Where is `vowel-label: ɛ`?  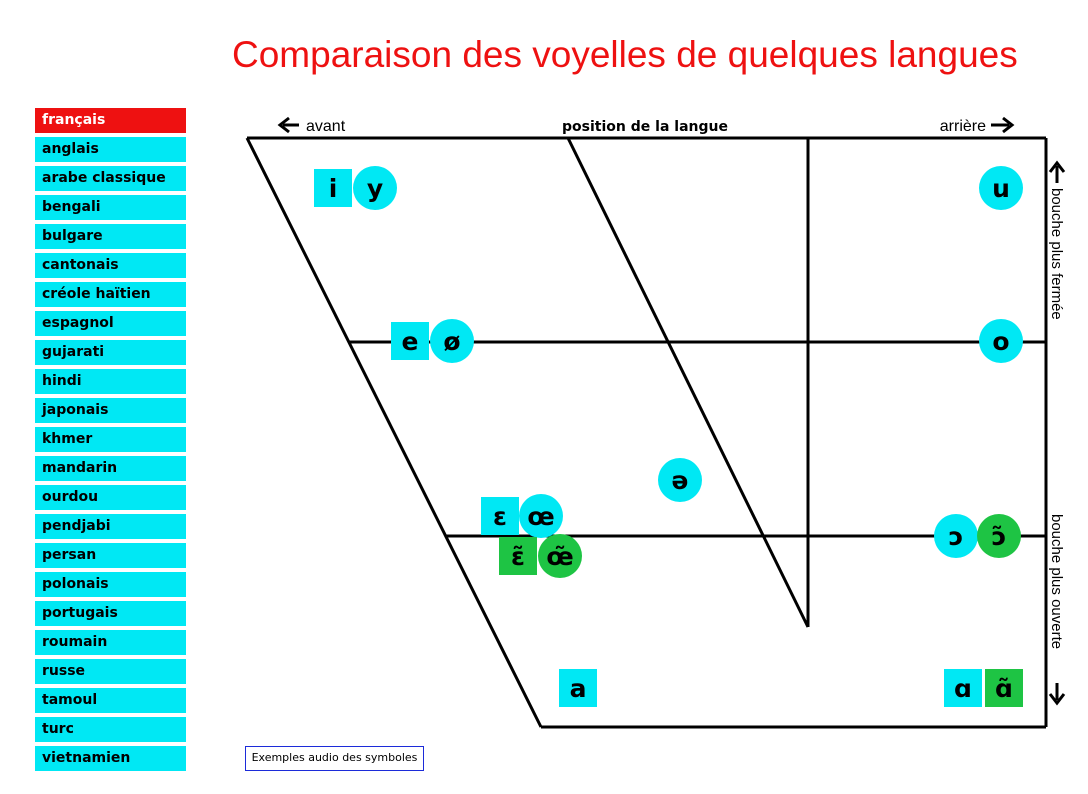
vowel-label: ɛ is located at coordinates (500, 516).